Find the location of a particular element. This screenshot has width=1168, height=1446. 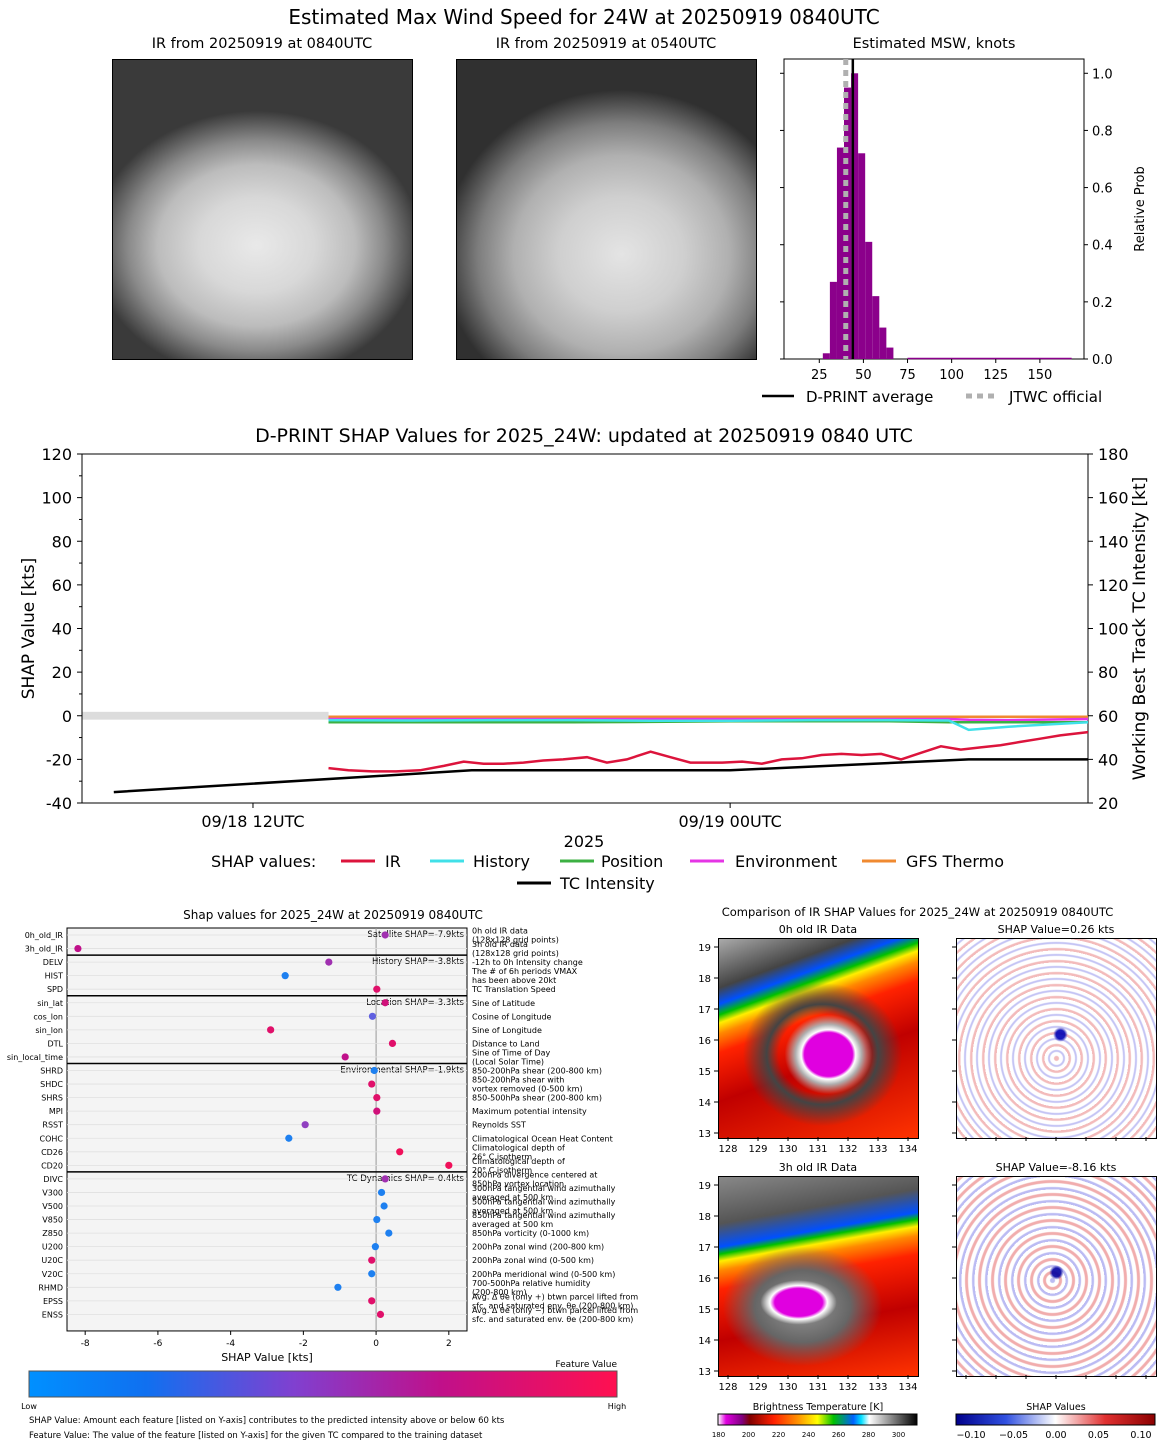

ts-legend-label: IR is located at coordinates (393, 861).